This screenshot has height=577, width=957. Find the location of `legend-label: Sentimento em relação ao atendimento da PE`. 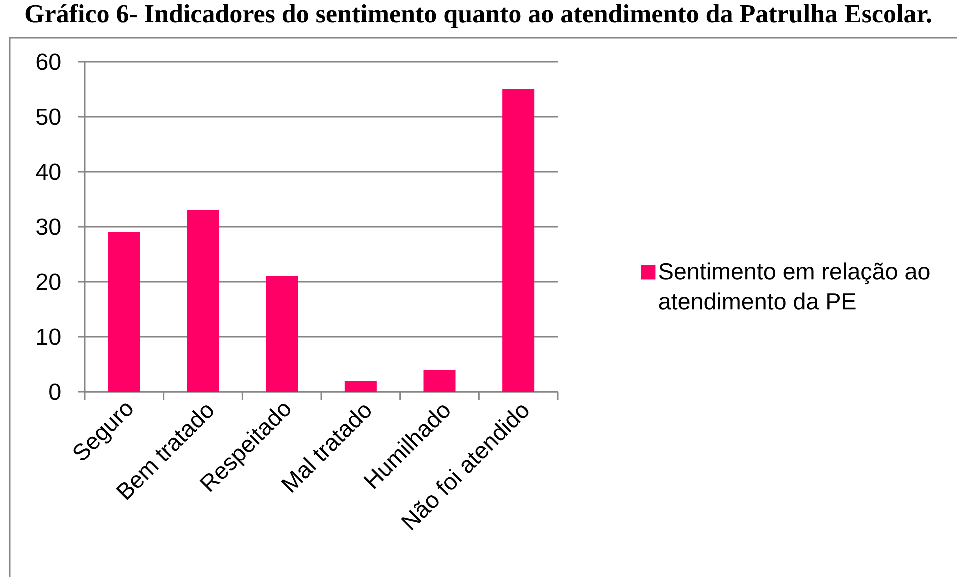

legend-label: Sentimento em relação ao atendimento da PE is located at coordinates (794, 286).